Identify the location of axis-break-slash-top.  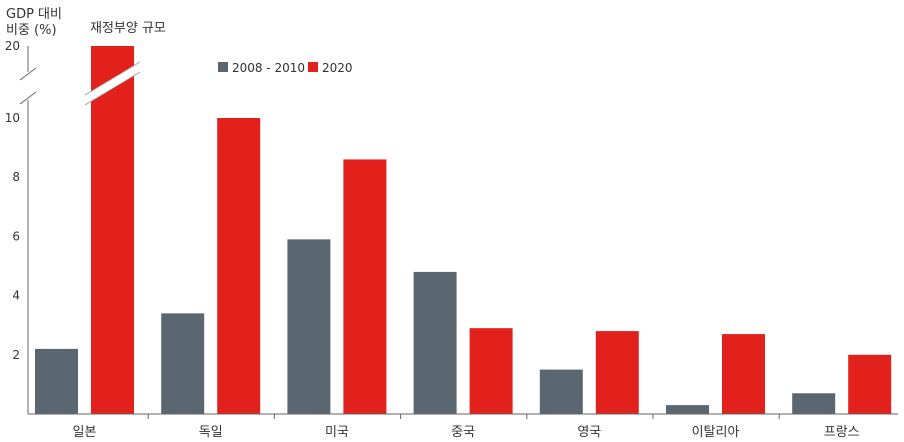
(28, 74).